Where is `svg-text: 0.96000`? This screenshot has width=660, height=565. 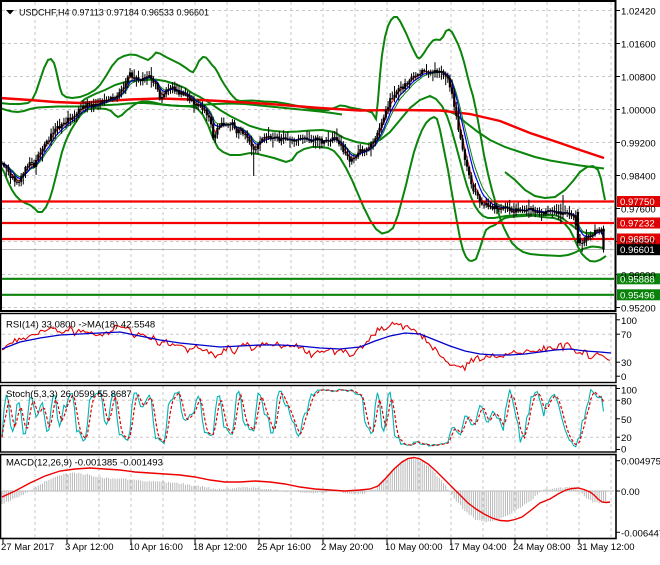 svg-text: 0.96000 is located at coordinates (638, 276).